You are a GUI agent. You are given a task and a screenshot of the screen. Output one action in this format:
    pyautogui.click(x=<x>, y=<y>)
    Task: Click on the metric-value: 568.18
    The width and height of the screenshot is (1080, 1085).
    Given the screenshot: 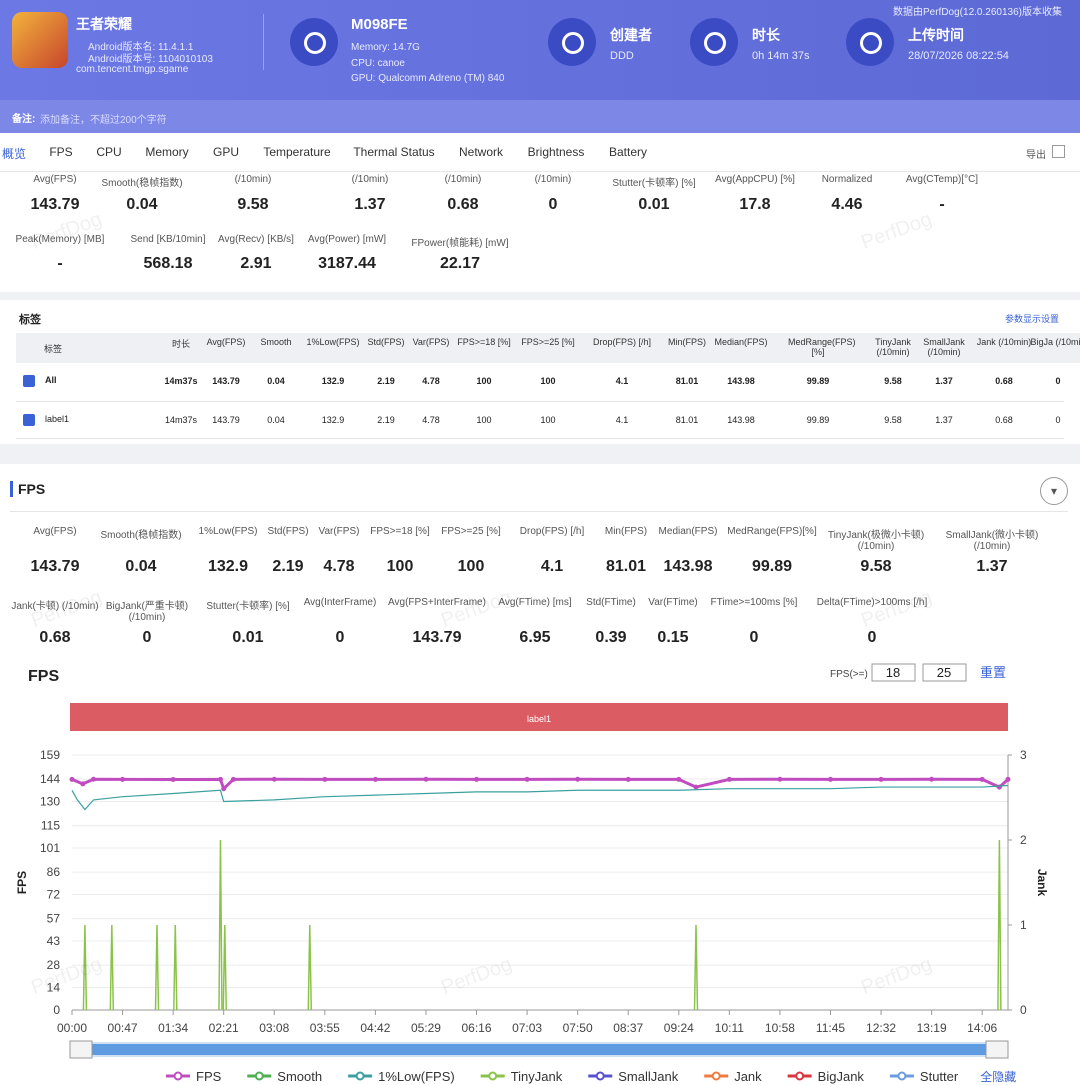 What is the action you would take?
    pyautogui.click(x=168, y=263)
    